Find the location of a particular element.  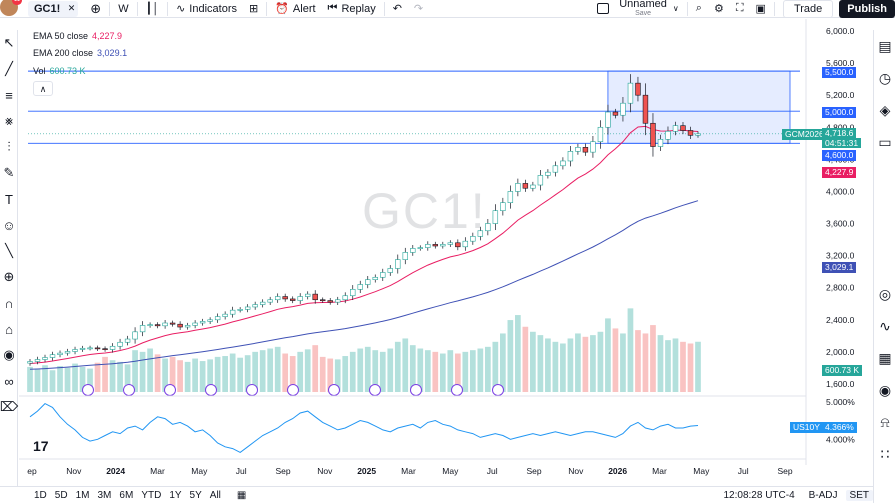

level-tag-5000: 5,000.0 is located at coordinates (839, 112).